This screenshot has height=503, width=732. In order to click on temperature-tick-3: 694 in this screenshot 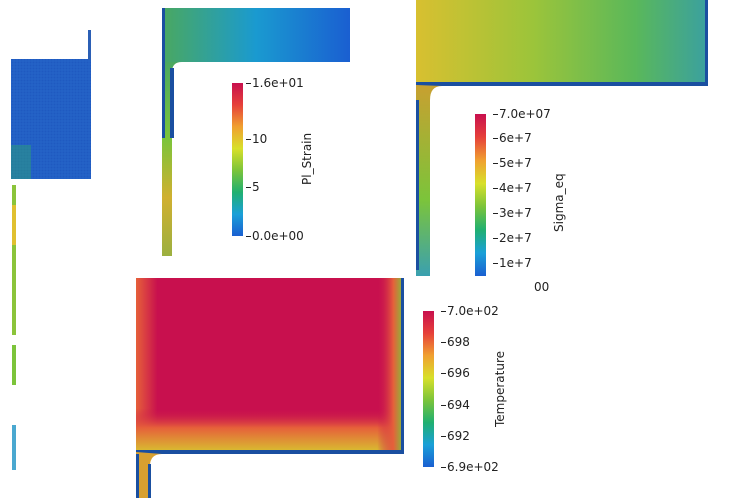, I will do `click(455, 405)`.